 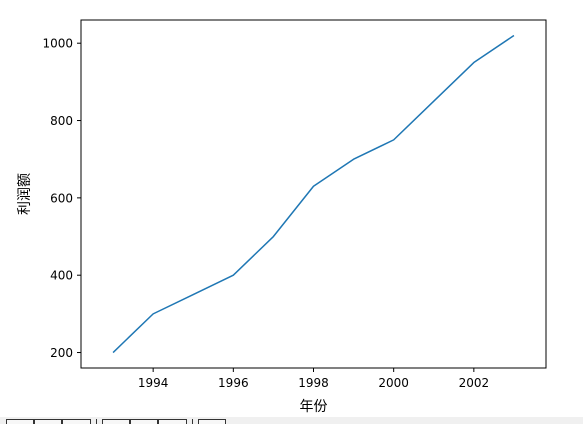 I want to click on y-tick-label: 400, so click(x=61, y=276).